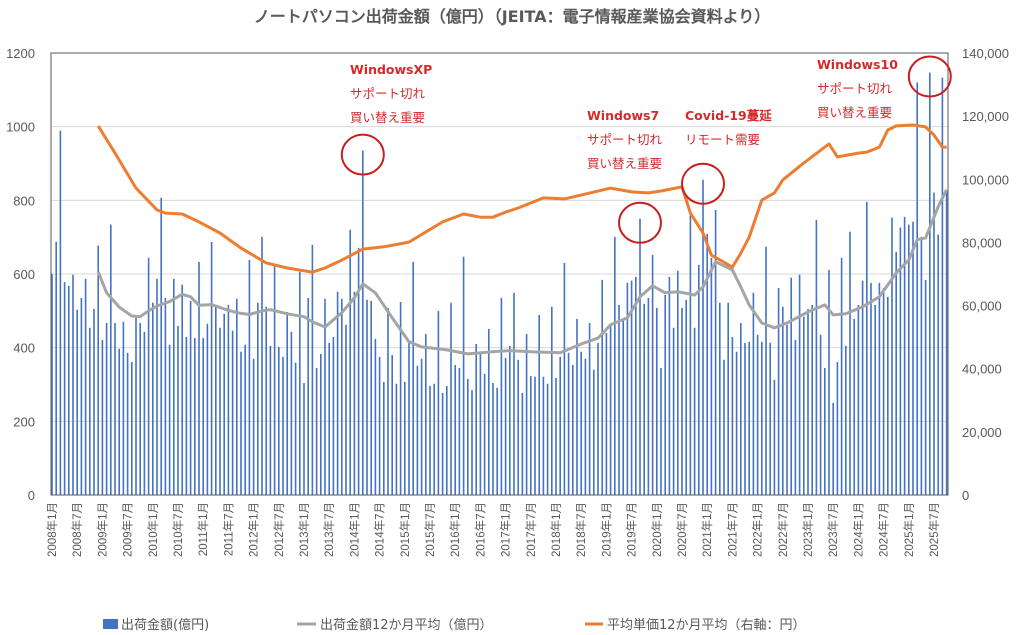 The width and height of the screenshot is (1024, 635). I want to click on legend-label-bars: 出荷金額(億円), so click(165, 625).